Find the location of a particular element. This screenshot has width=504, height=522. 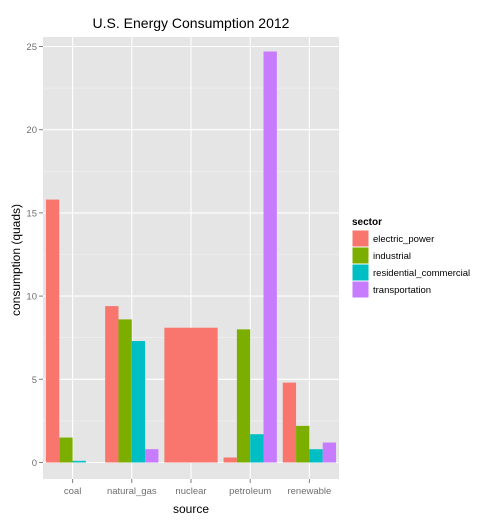

bar-natural_gas-industrial is located at coordinates (125, 391).